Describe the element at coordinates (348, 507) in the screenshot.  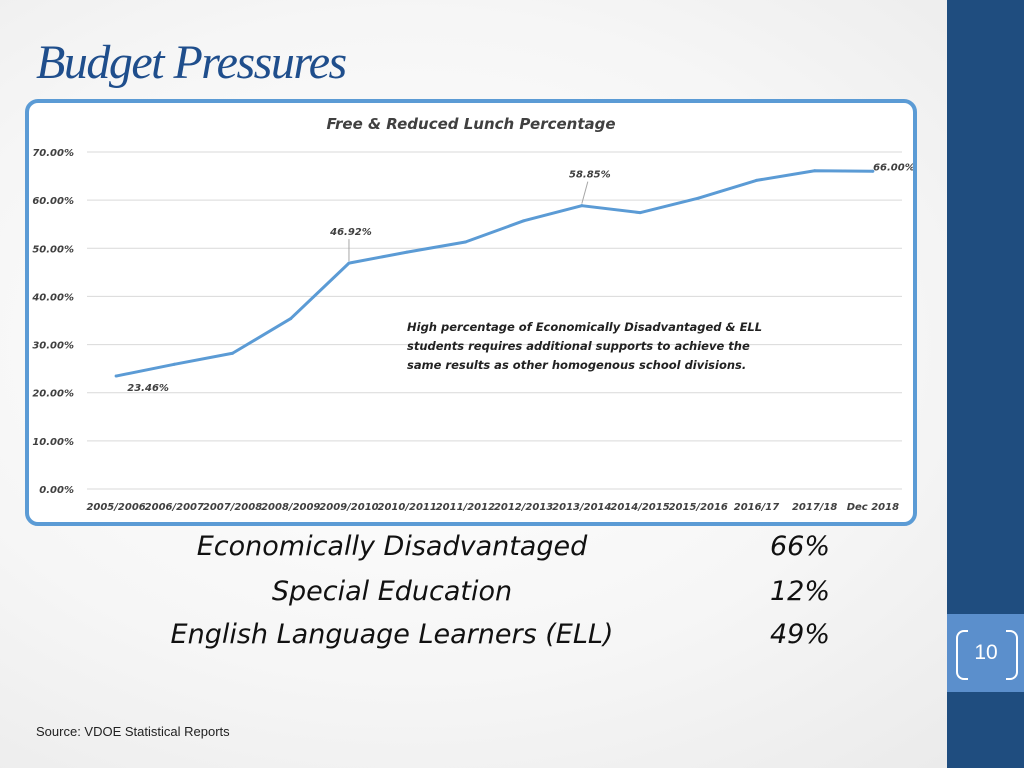
I see `x-tick-label: 2009/2010` at that location.